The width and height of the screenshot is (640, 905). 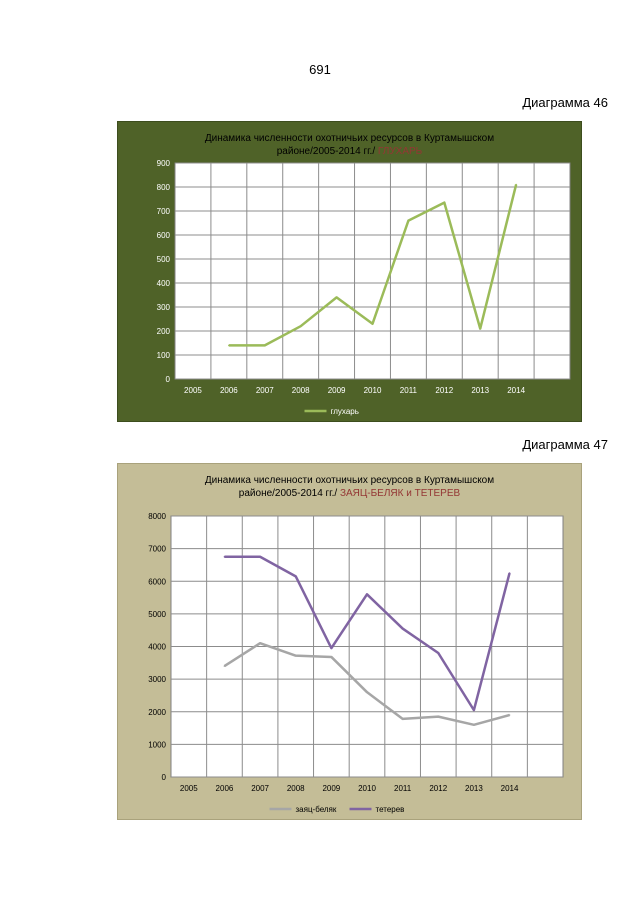 What do you see at coordinates (316, 809) in the screenshot?
I see `legend-label: заяц-беляк` at bounding box center [316, 809].